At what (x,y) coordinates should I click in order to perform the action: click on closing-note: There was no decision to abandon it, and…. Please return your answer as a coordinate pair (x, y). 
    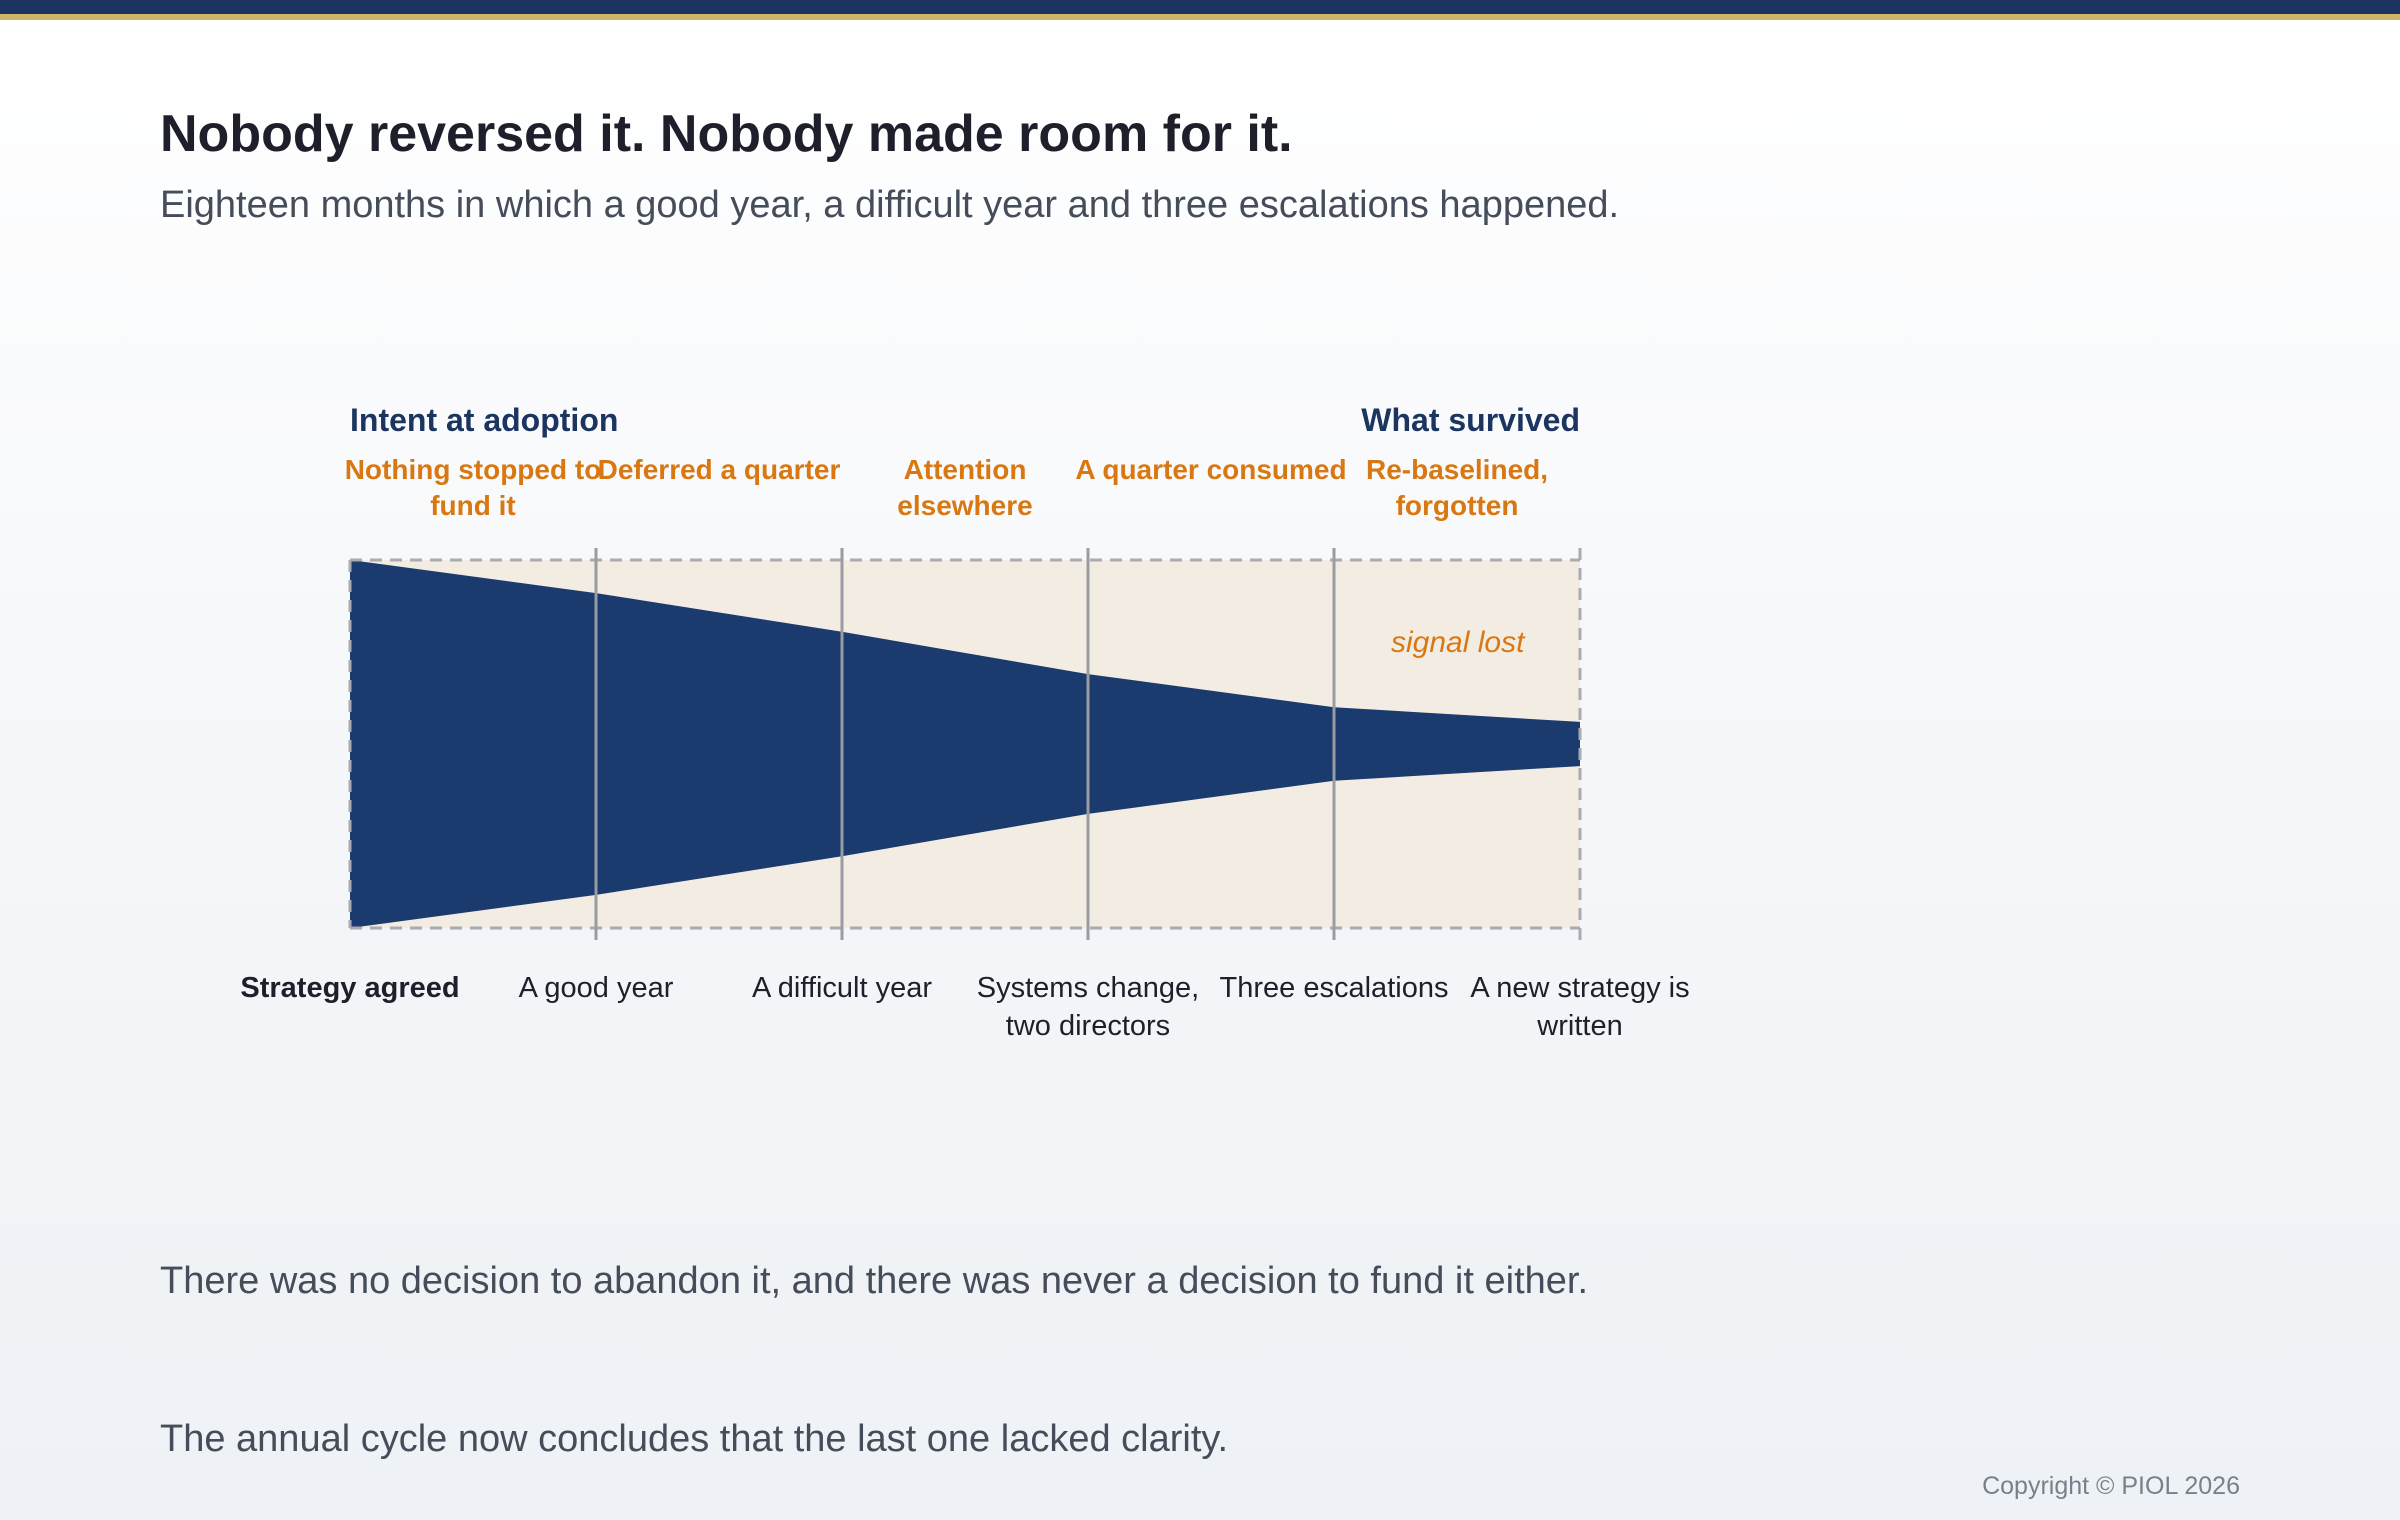
    Looking at the image, I should click on (874, 1281).